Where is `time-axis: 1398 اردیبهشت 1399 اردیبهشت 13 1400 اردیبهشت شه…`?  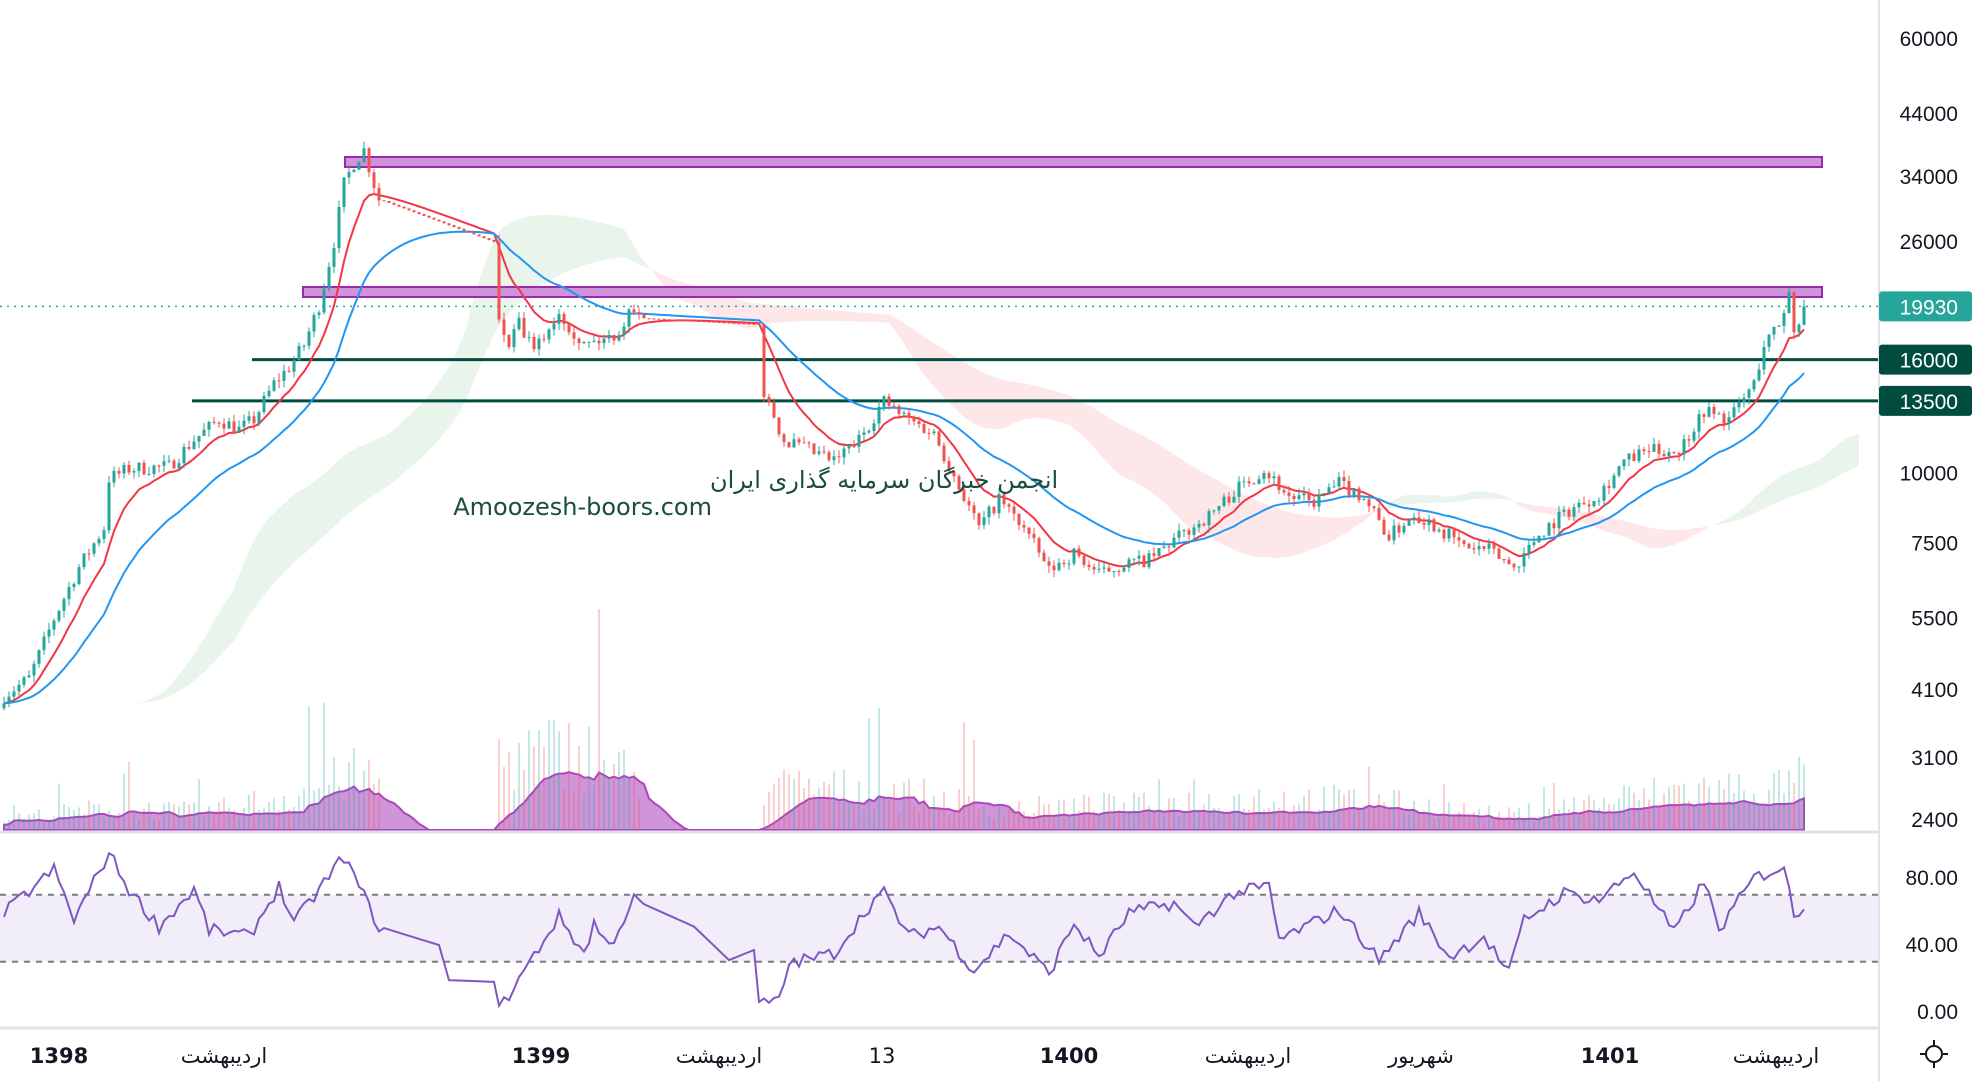
time-axis: 1398 اردیبهشت 1399 اردیبهشت 13 1400 اردیبهشت شه… is located at coordinates (925, 1056).